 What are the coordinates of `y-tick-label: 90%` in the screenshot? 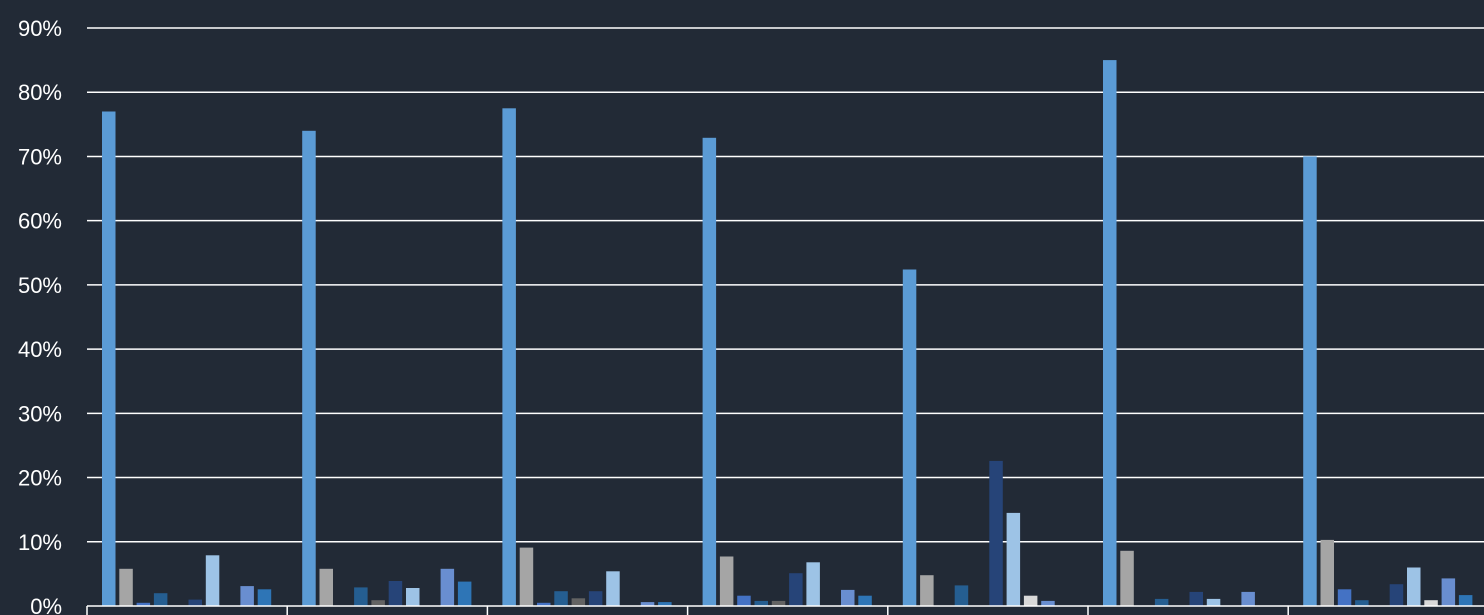 It's located at (40, 28).